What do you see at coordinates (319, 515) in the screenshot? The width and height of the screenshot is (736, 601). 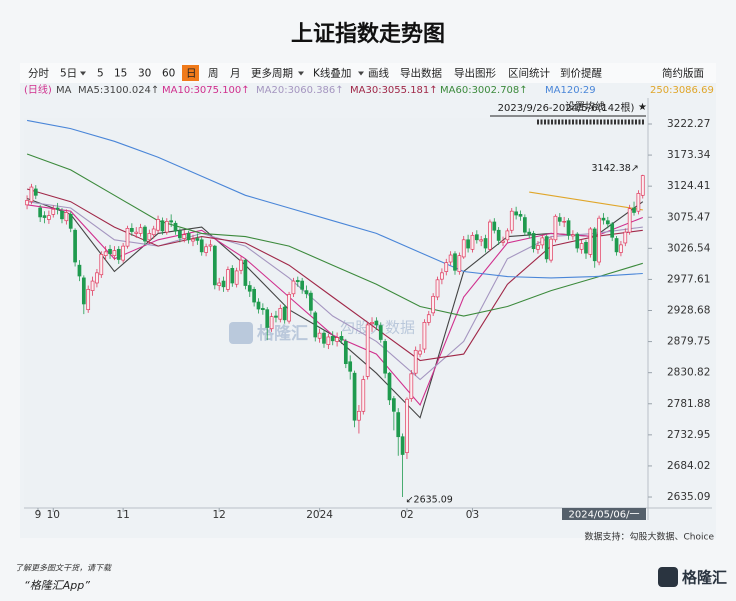 I see `x-tick-label: 2024` at bounding box center [319, 515].